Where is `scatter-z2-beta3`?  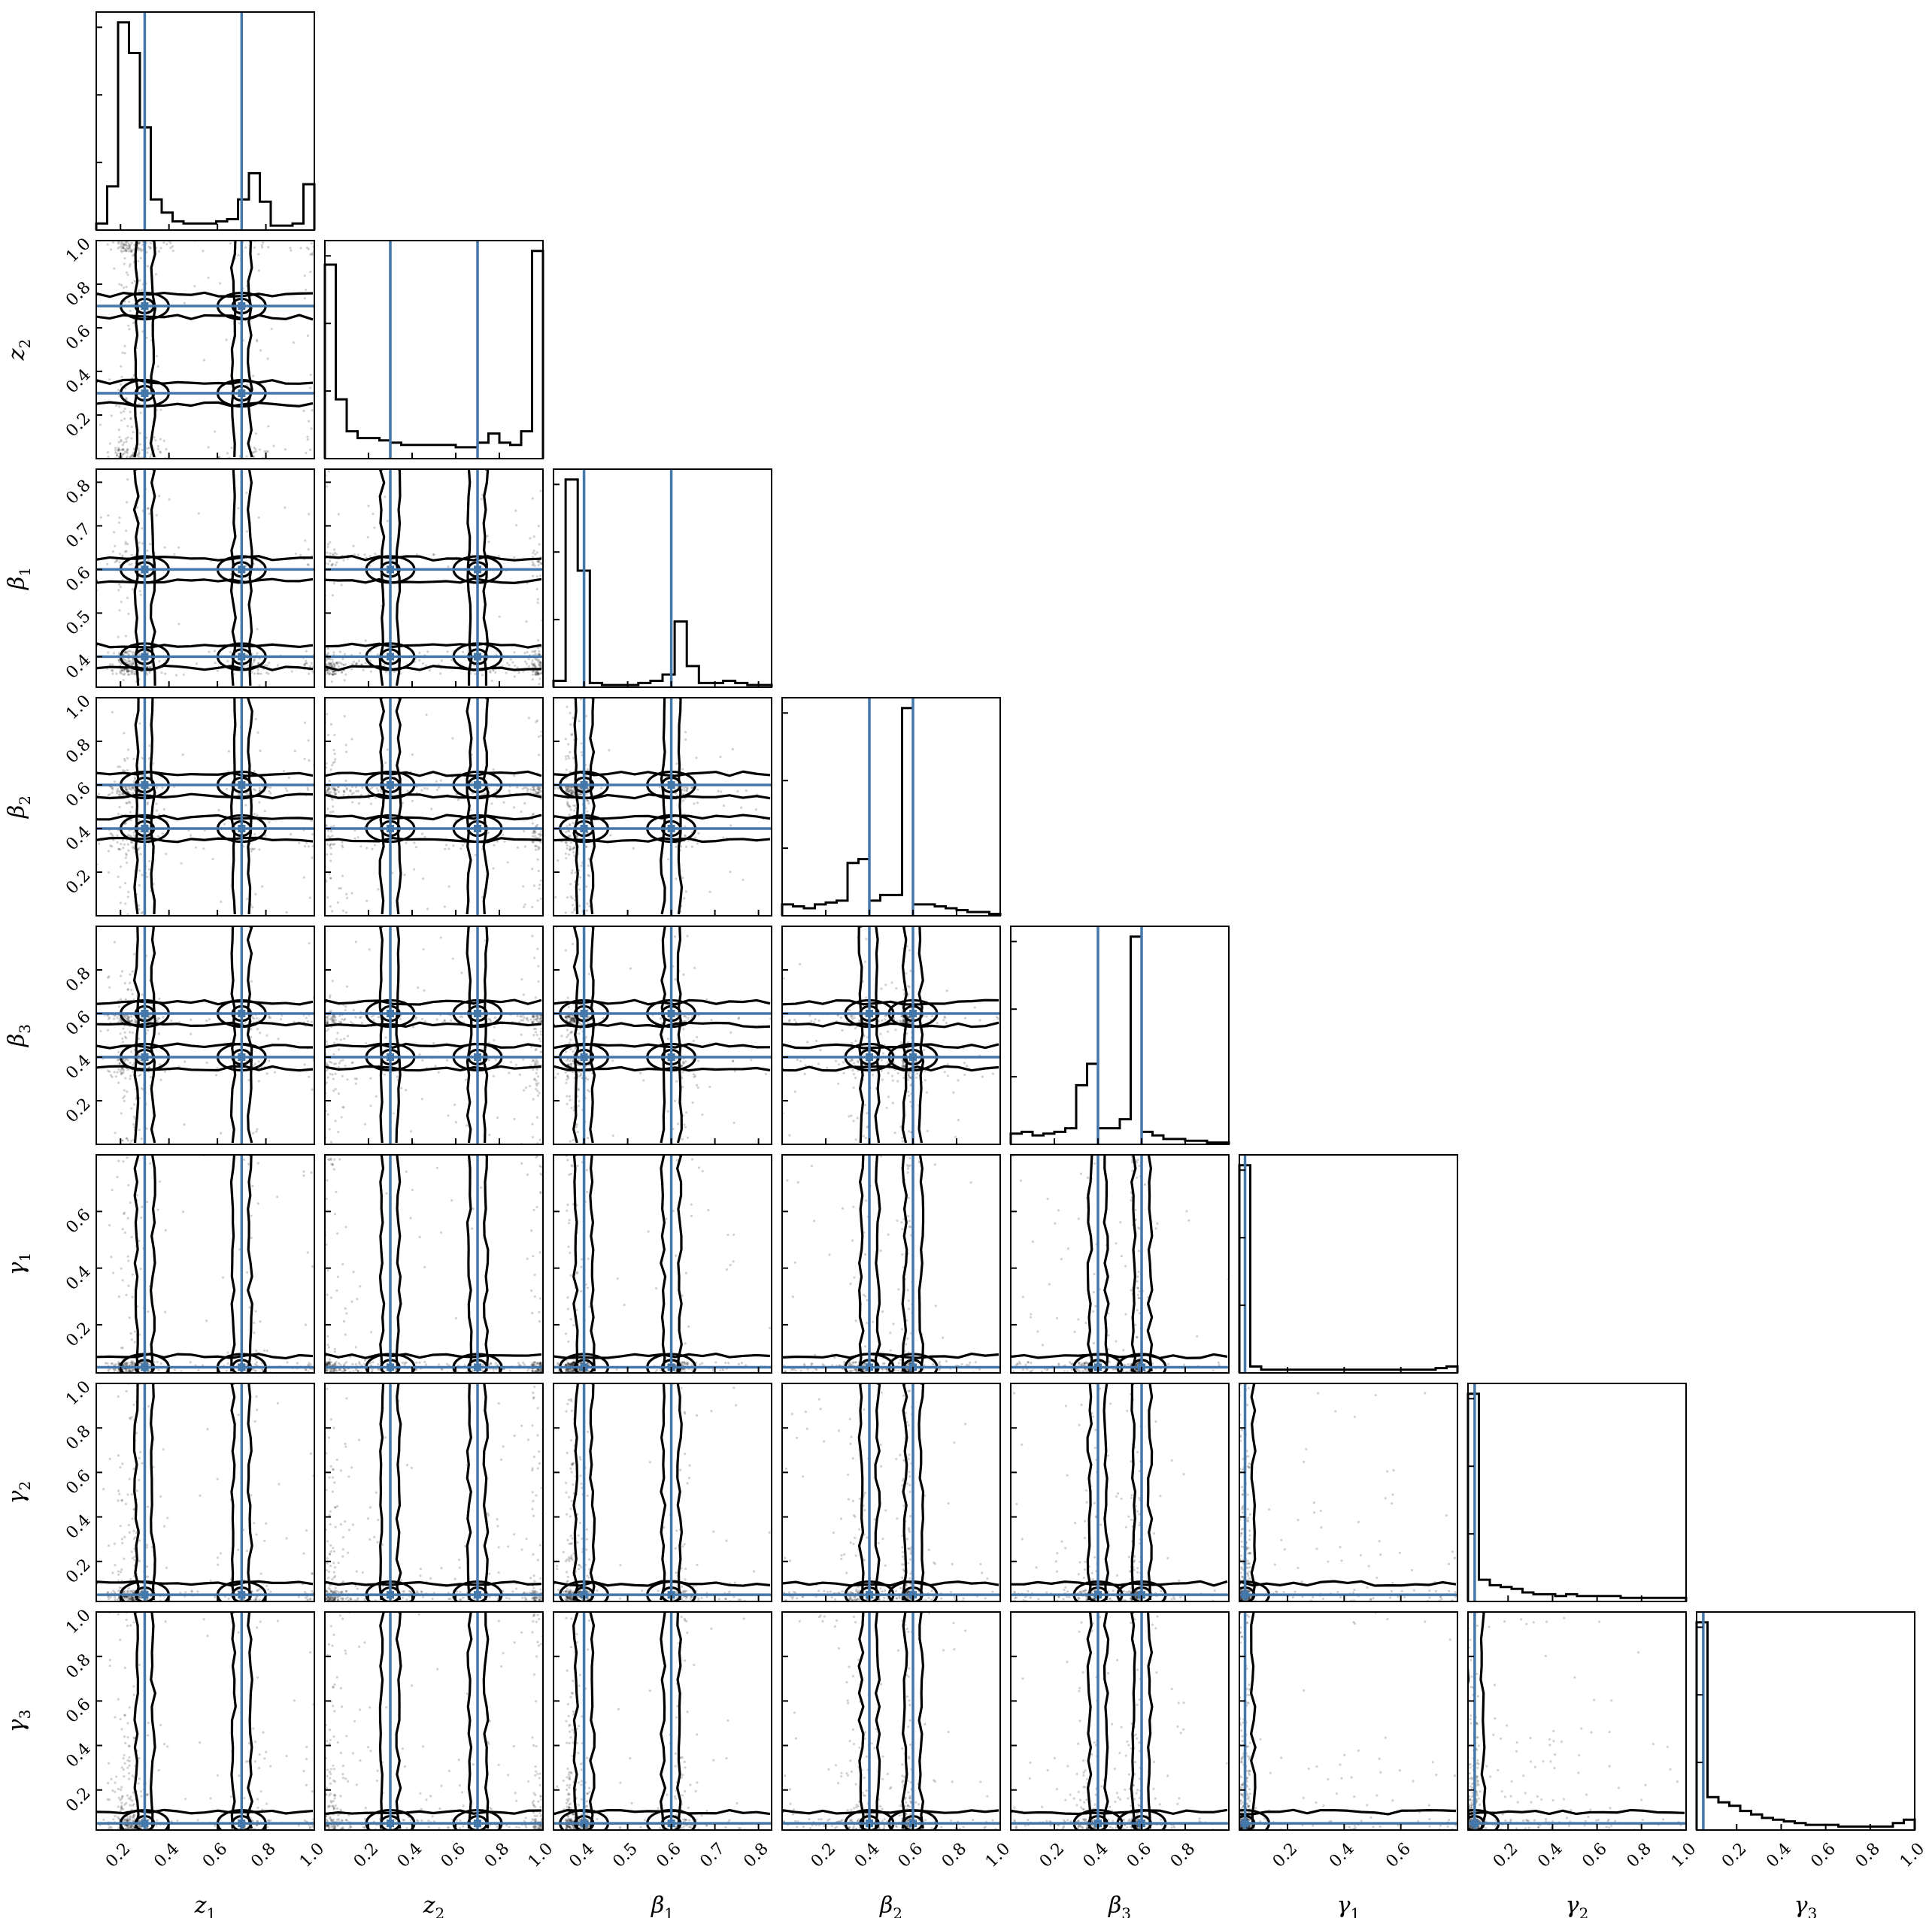 scatter-z2-beta3 is located at coordinates (434, 1035).